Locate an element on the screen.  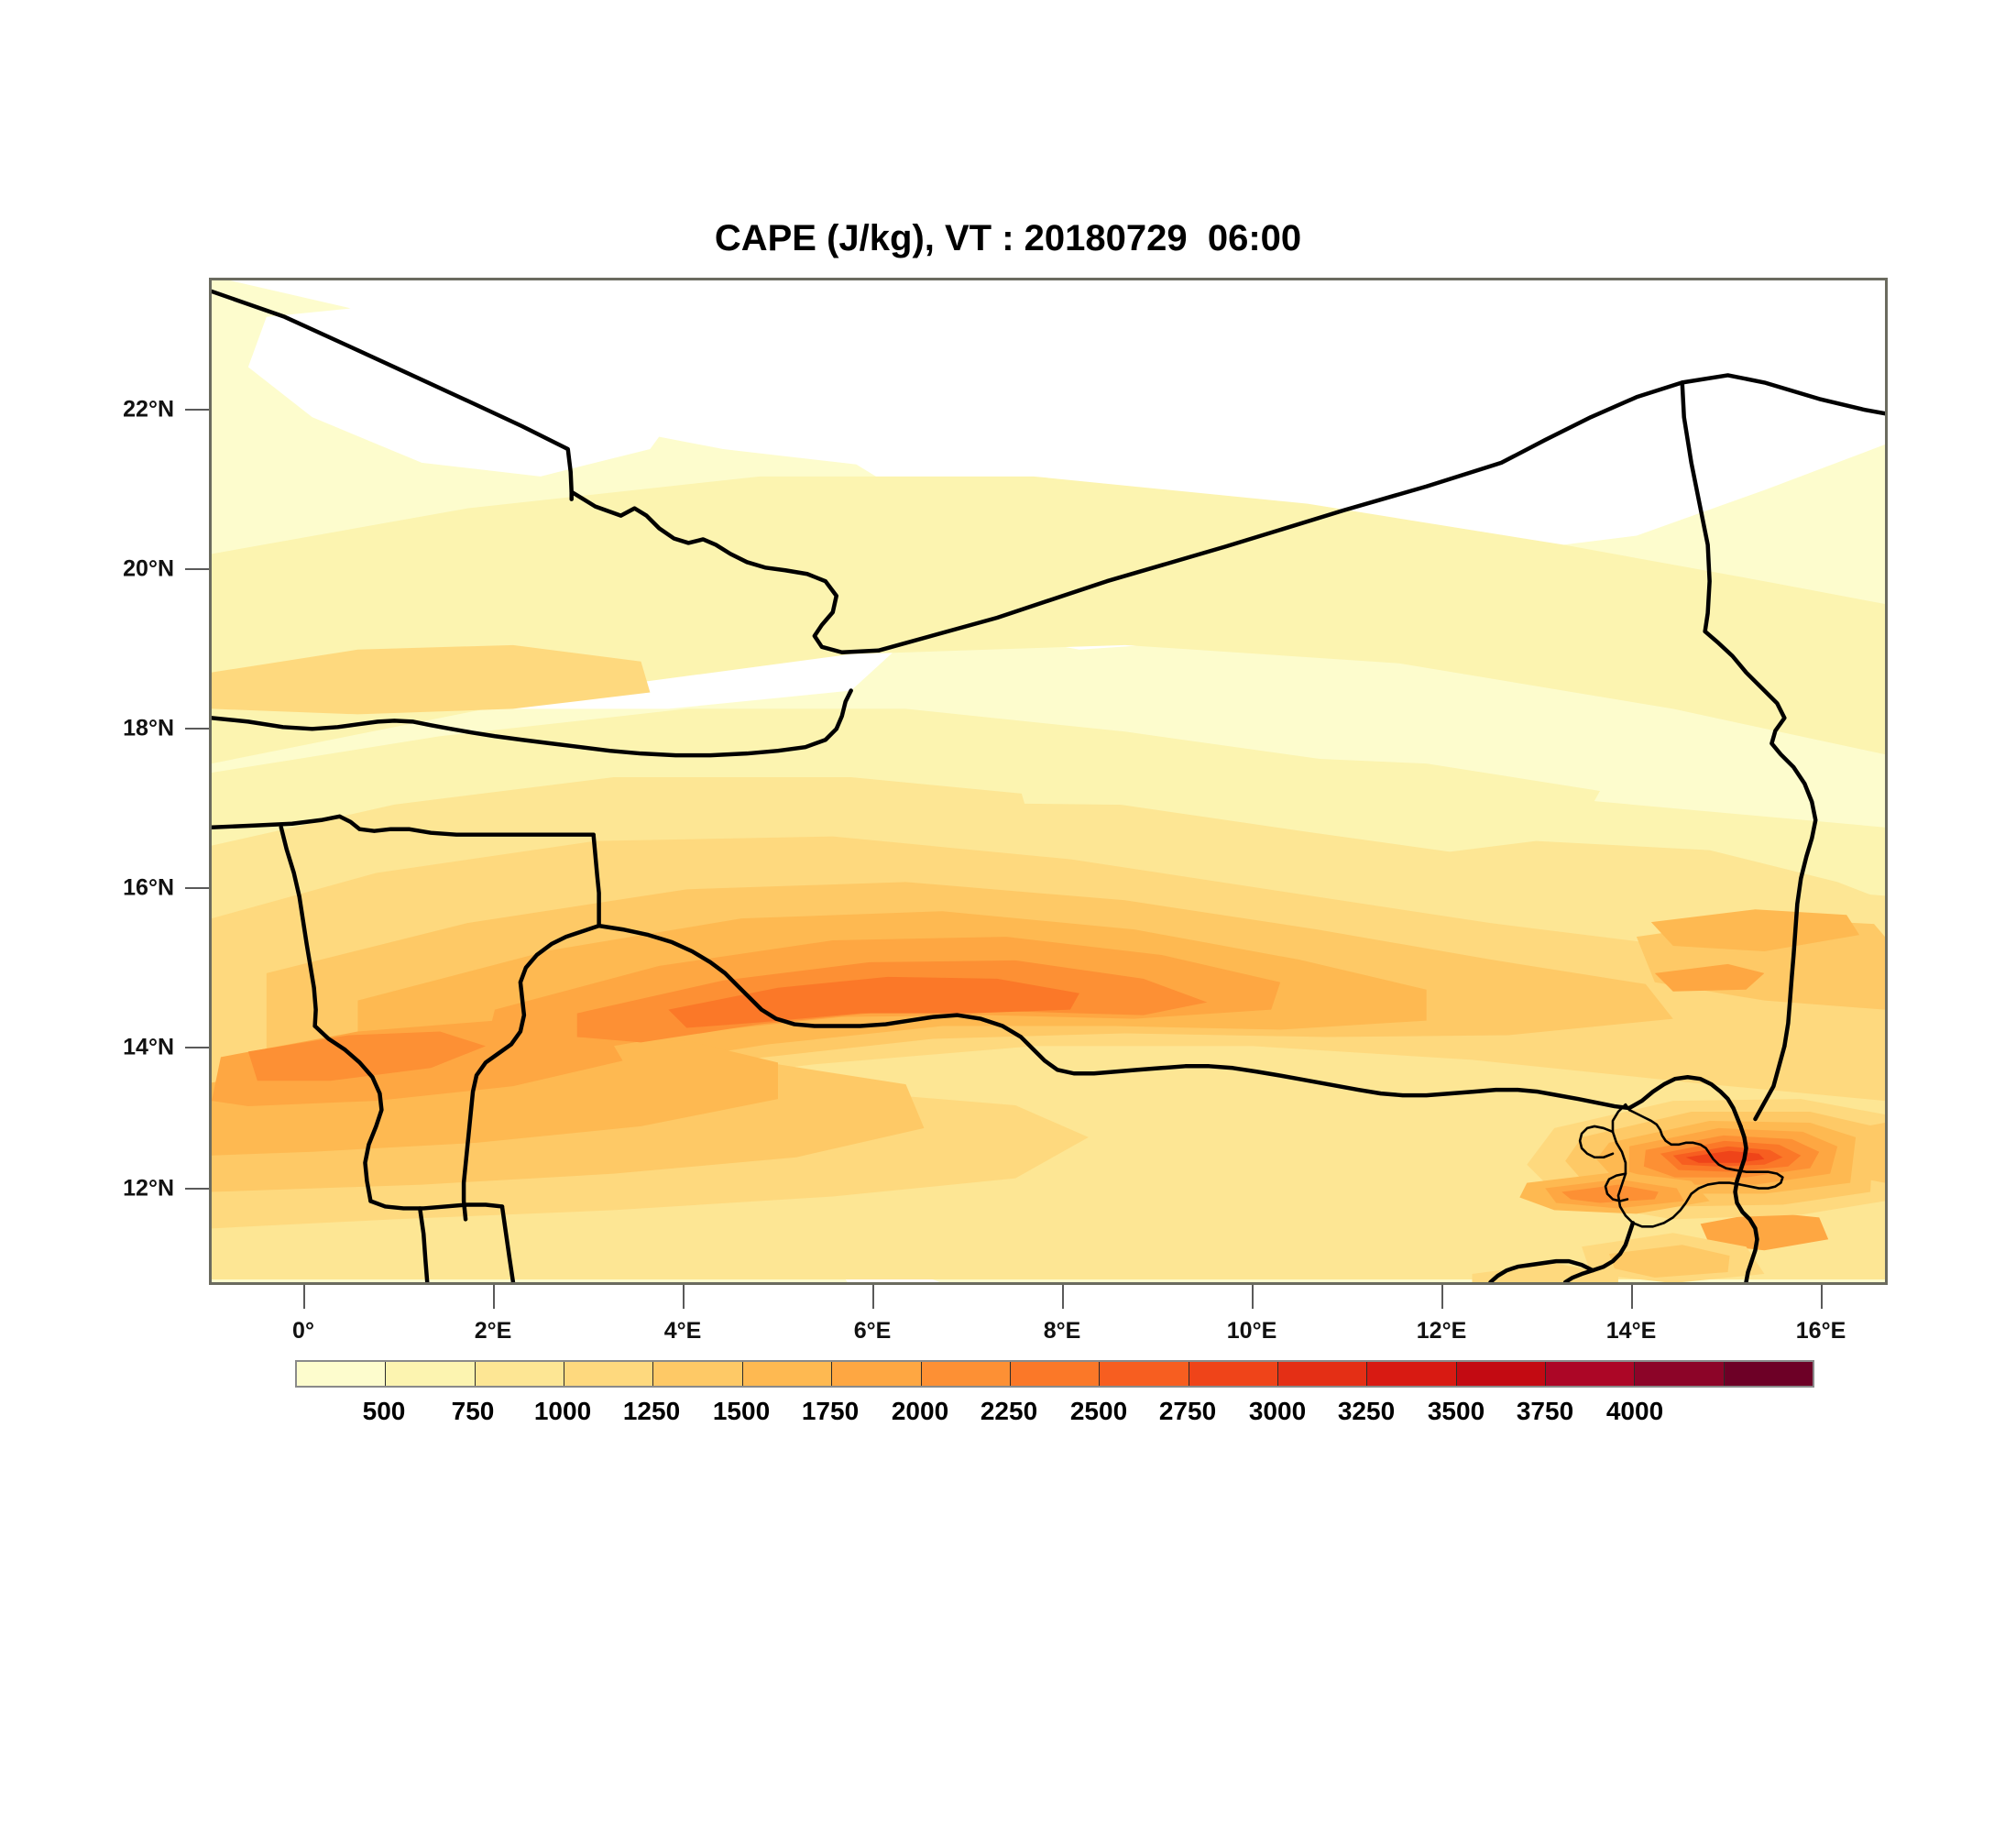
xtick-label: 0° is located at coordinates (303, 1331).